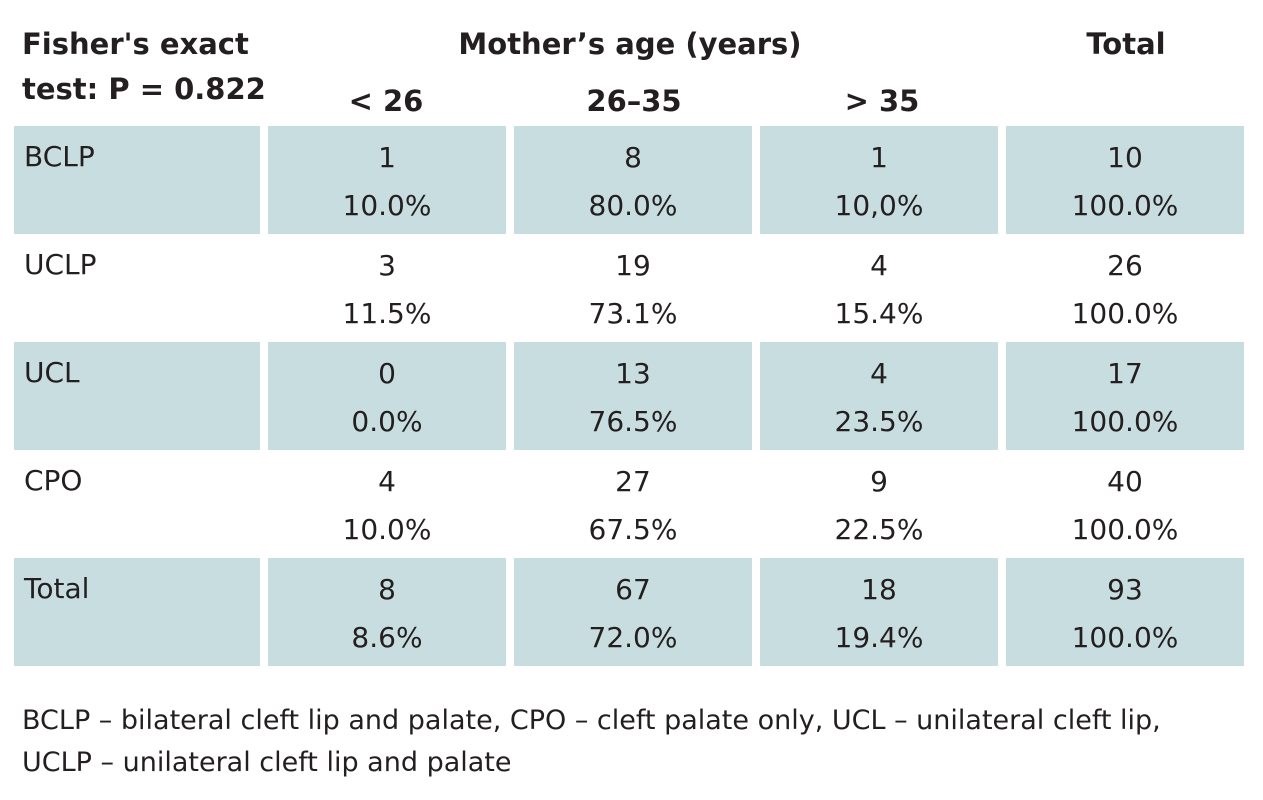 The image size is (1263, 800). What do you see at coordinates (1125, 373) in the screenshot?
I see `cell-count: 17` at bounding box center [1125, 373].